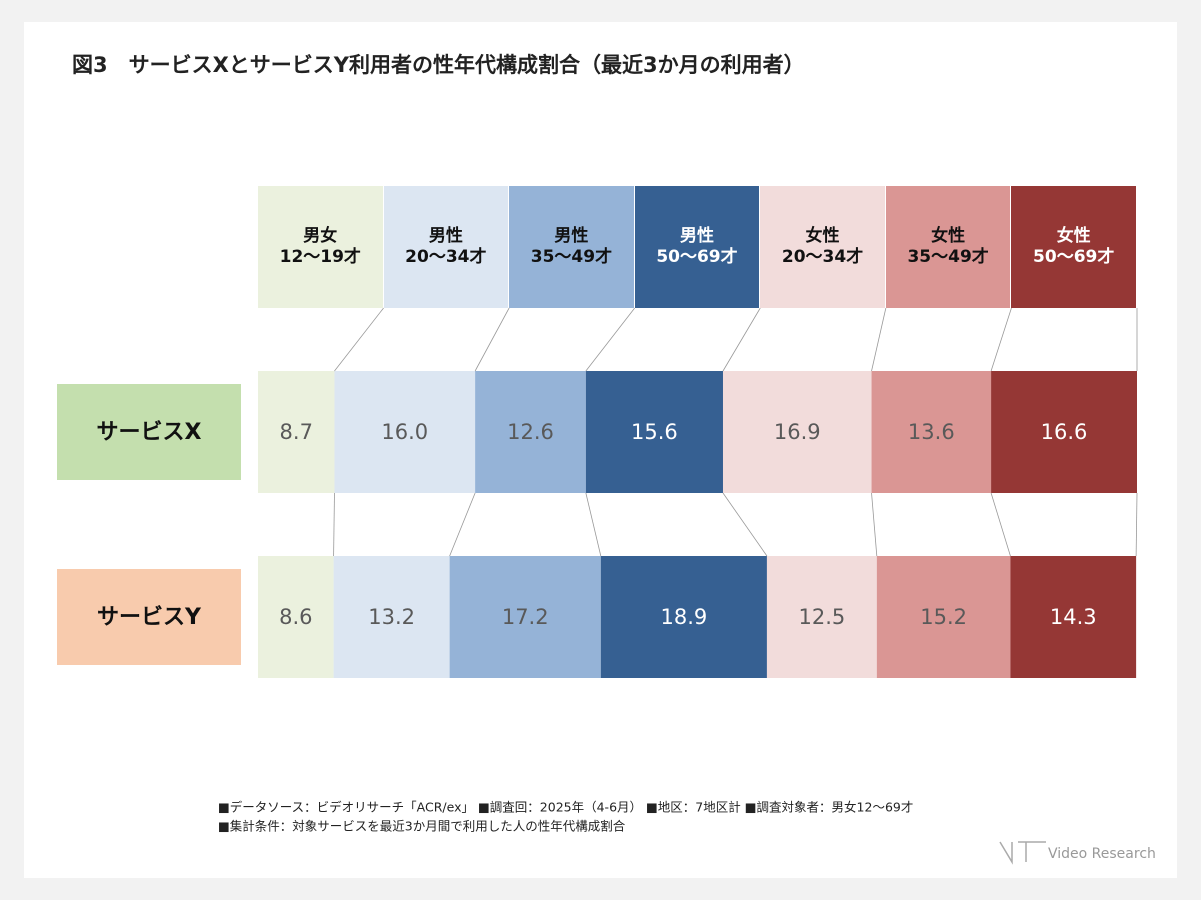  What do you see at coordinates (822, 247) in the screenshot?
I see `legend-entry: 女性 20～34才` at bounding box center [822, 247].